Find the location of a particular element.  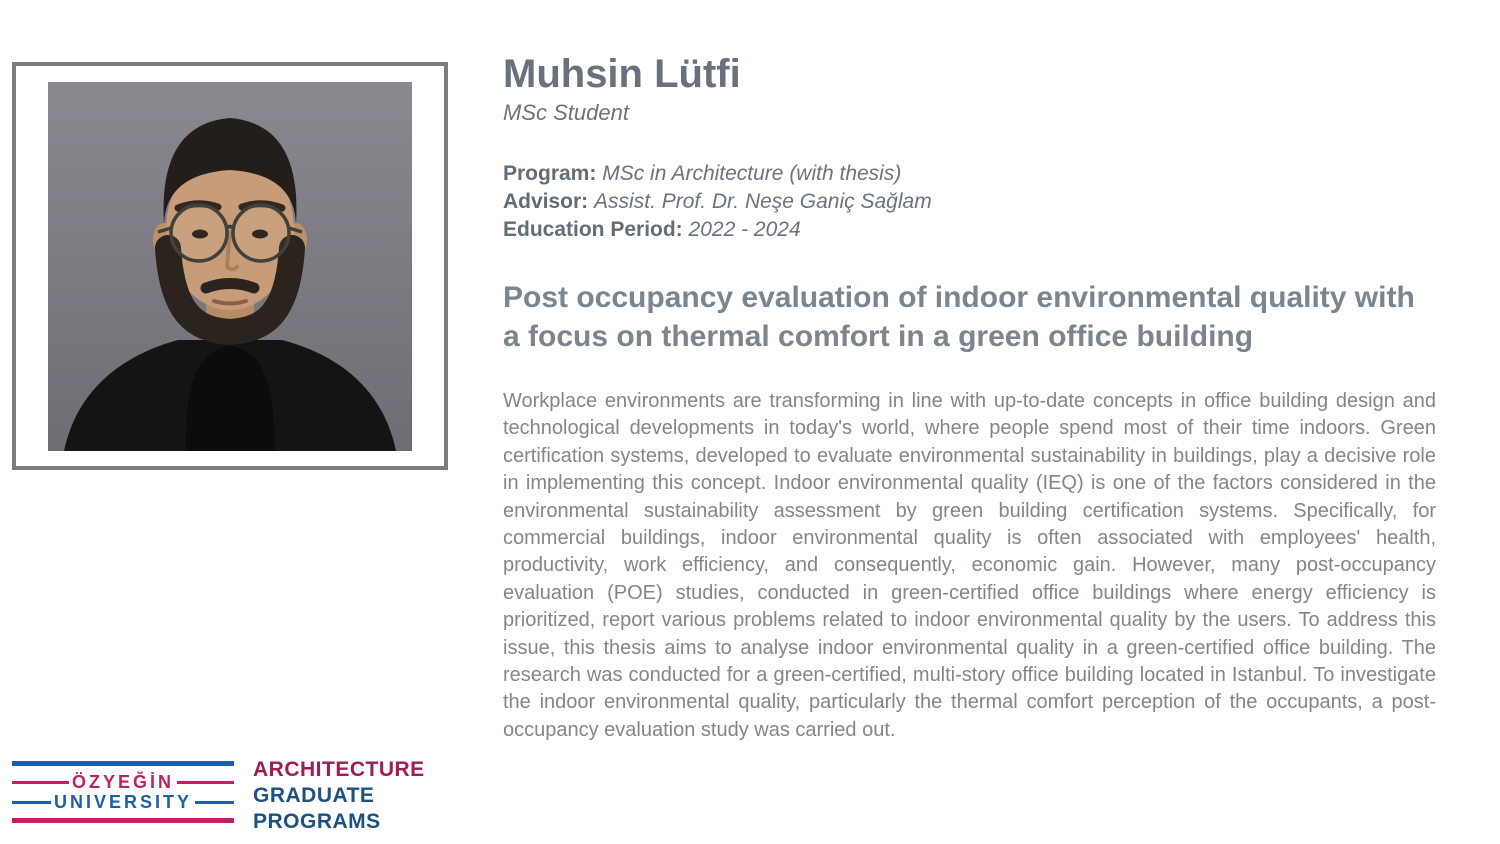

university-logo: ÖZYEĞİN UNIVERSITY is located at coordinates (123, 792).